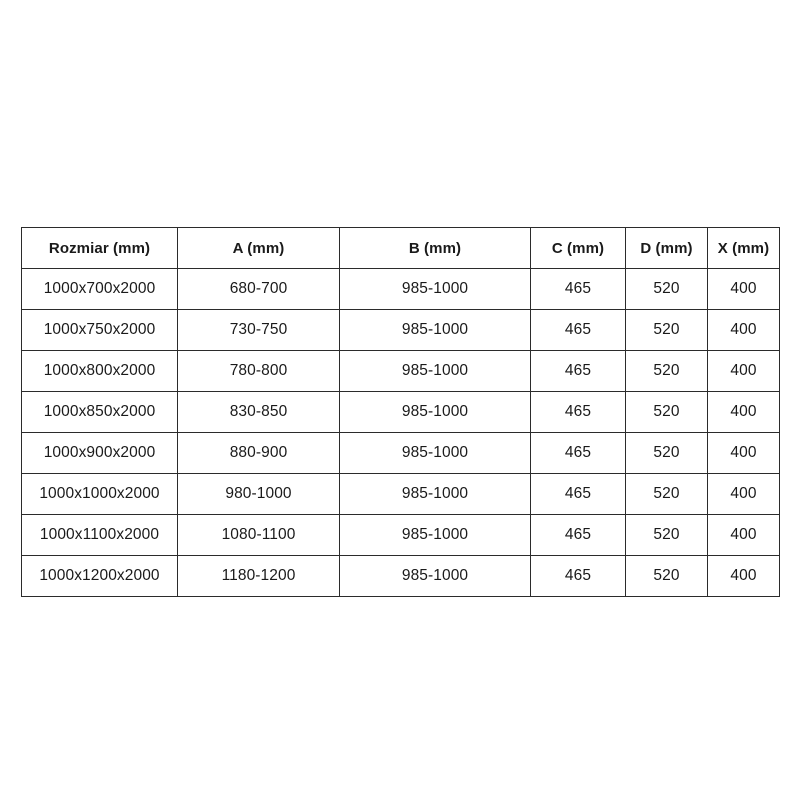  Describe the element at coordinates (99, 412) in the screenshot. I see `cell-size: 1000x850x2000` at that location.